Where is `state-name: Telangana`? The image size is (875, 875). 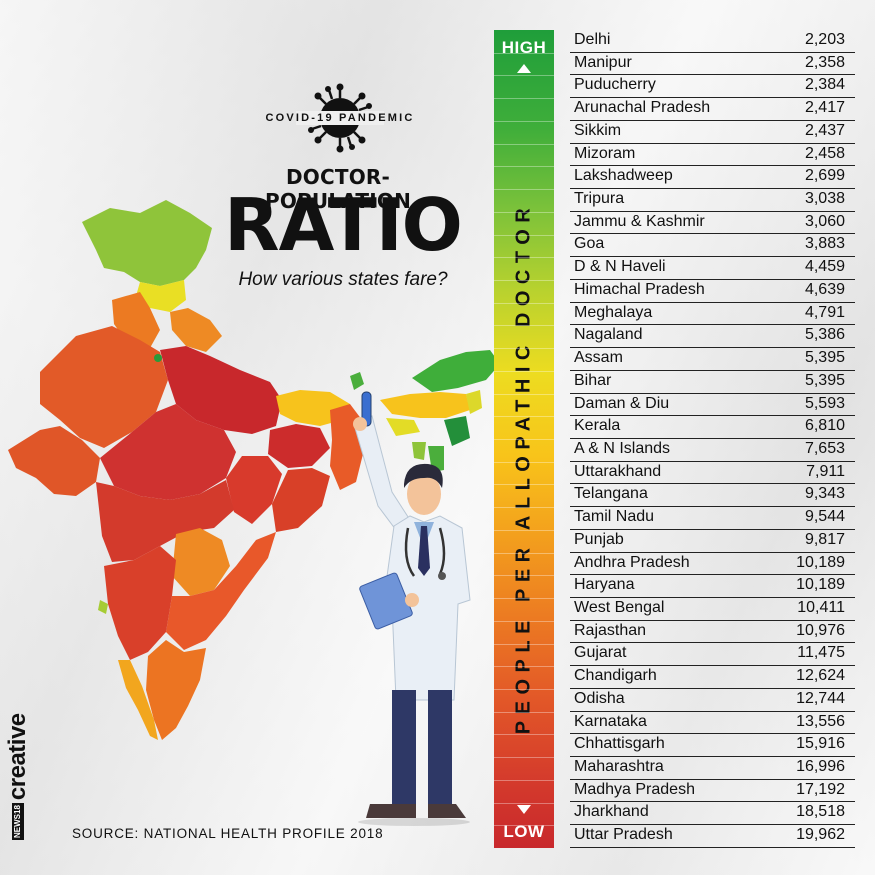 state-name: Telangana is located at coordinates (611, 494).